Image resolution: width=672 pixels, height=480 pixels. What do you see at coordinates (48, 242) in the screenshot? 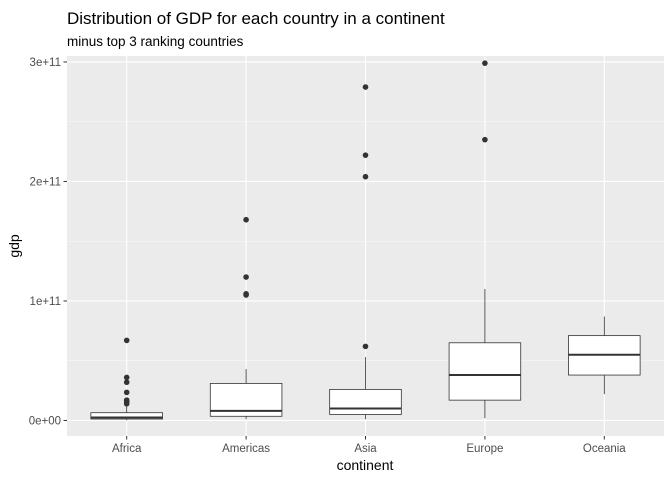
I see `y-axis: 0e+00 1e+11 2e+11 3e+11` at bounding box center [48, 242].